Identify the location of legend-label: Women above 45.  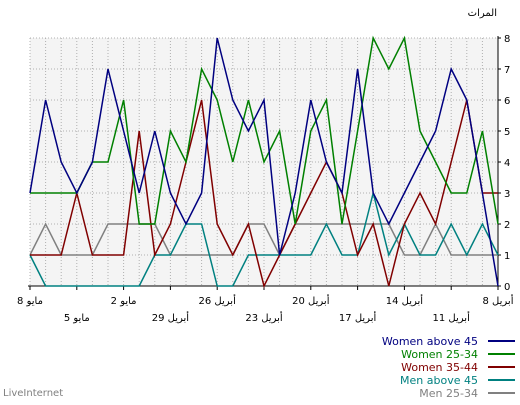
(430, 341).